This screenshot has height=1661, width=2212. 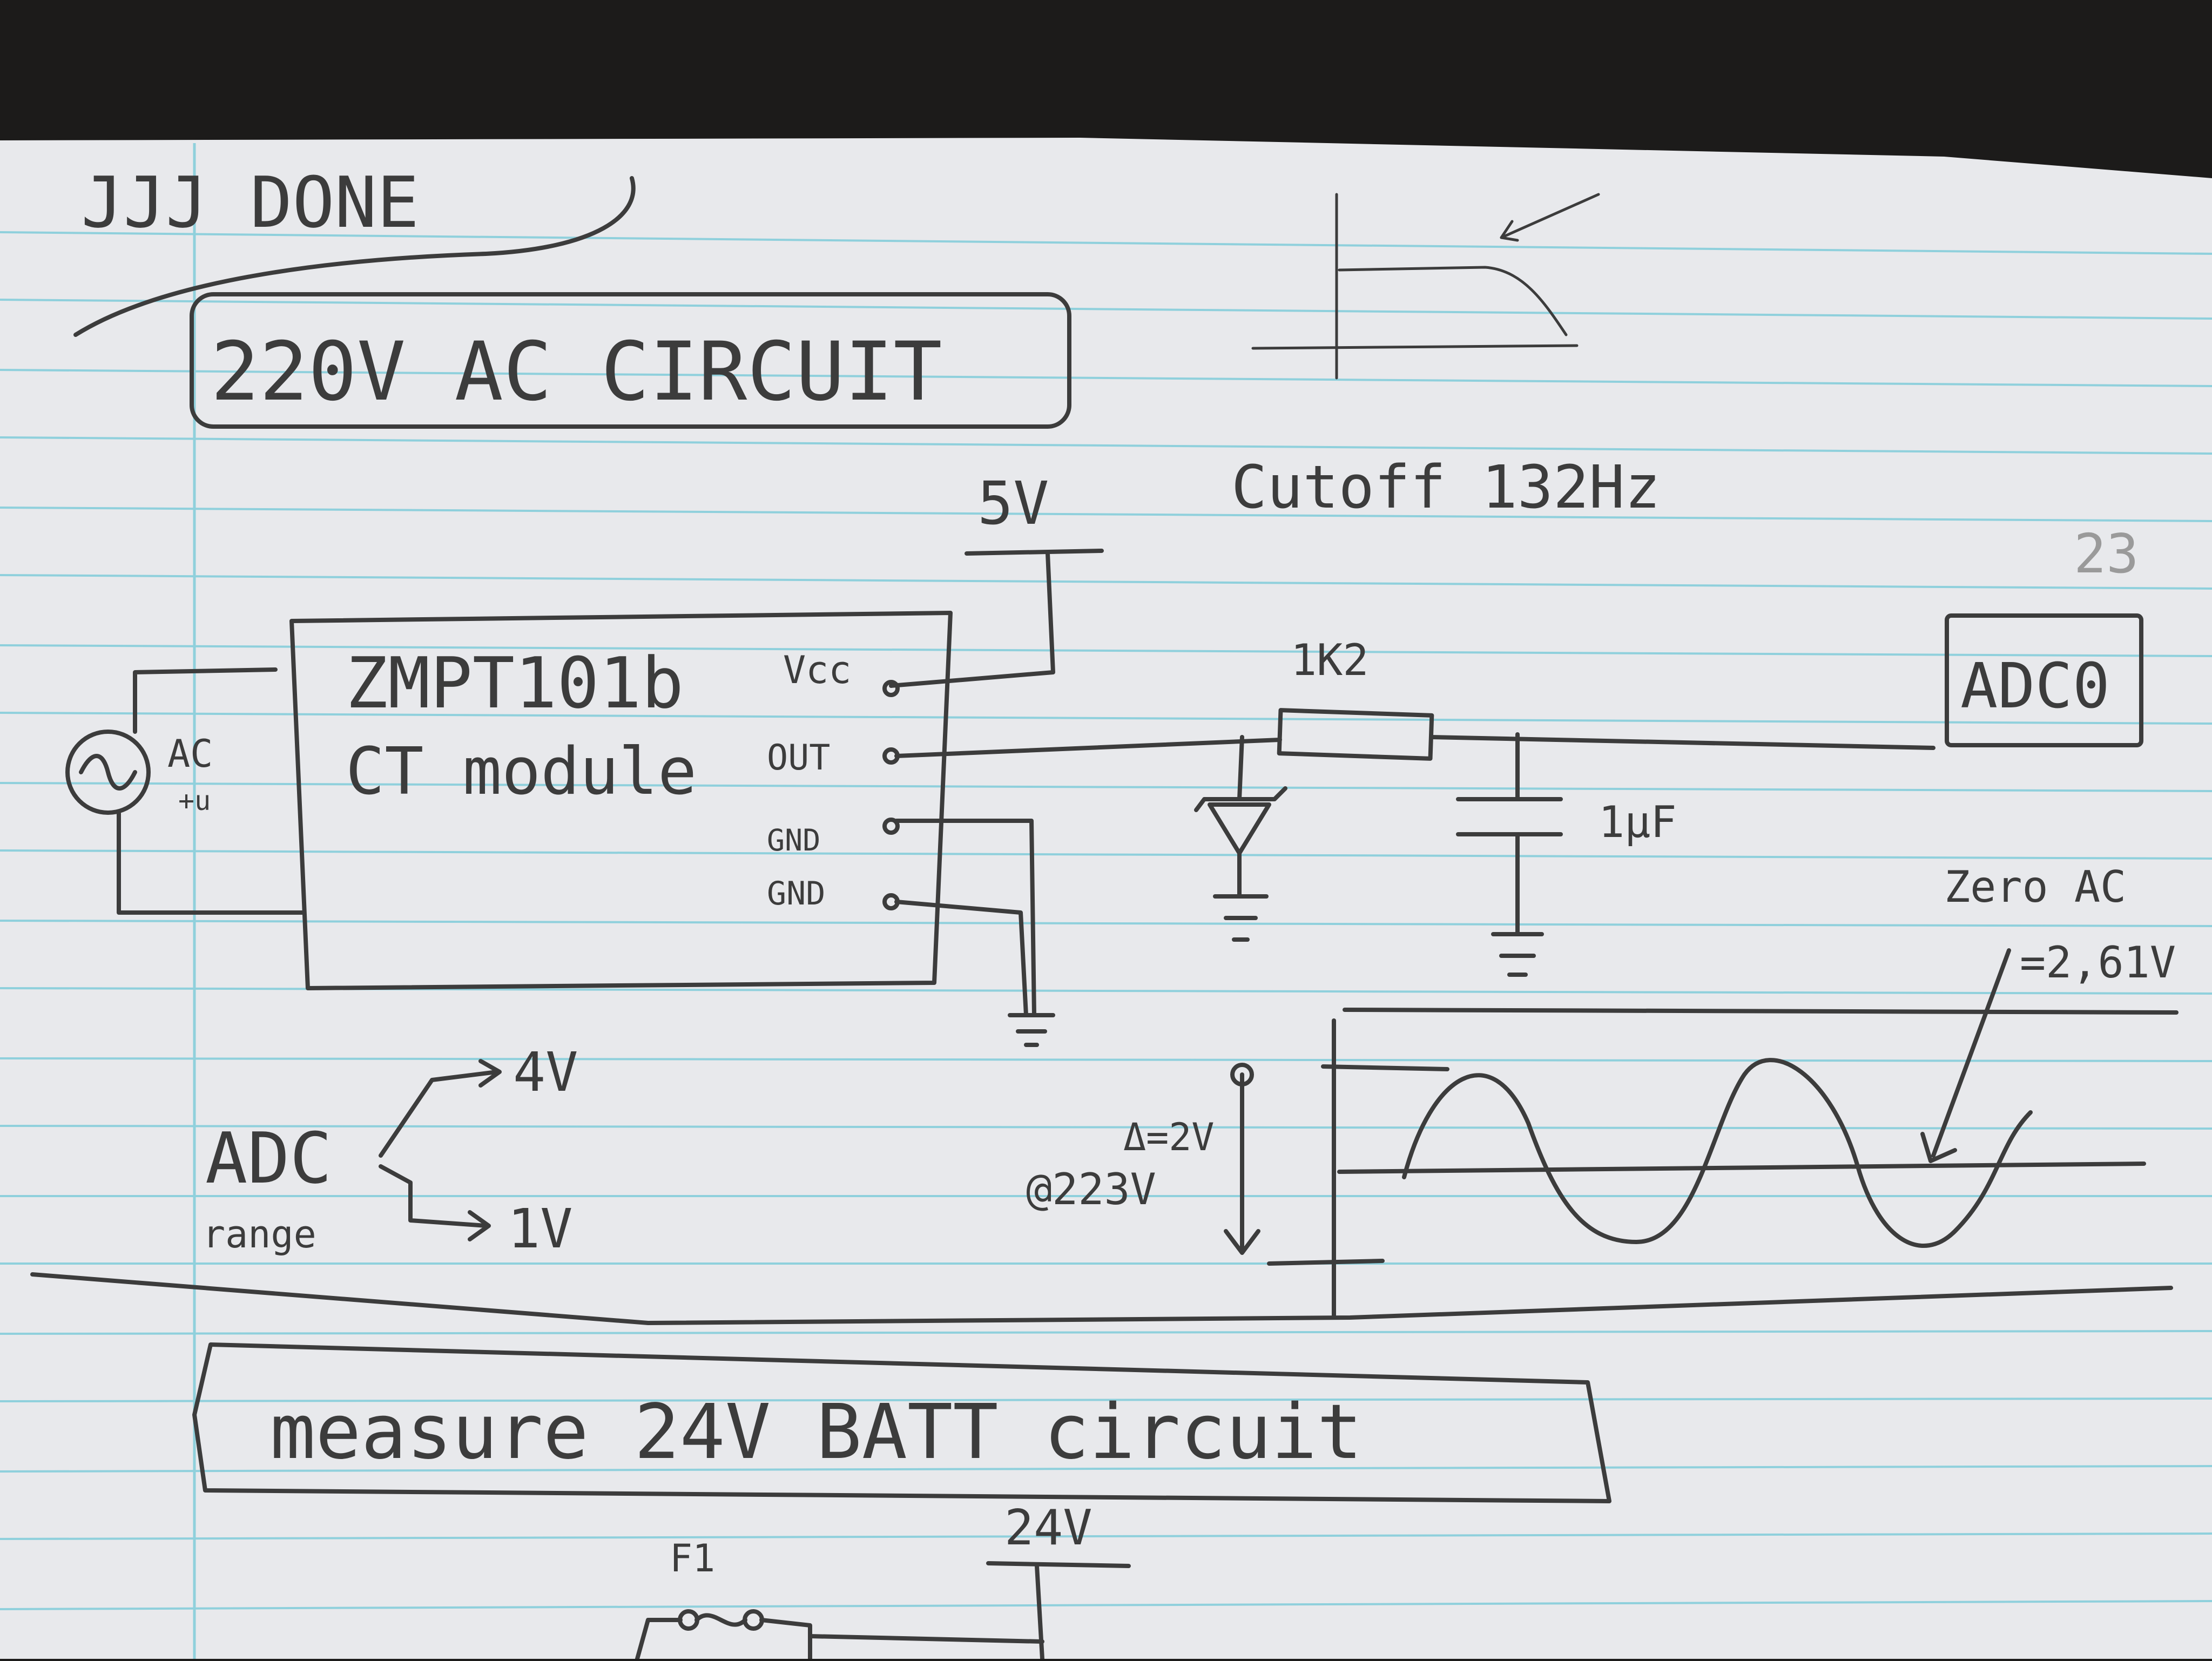 I want to click on done-note: JJJ DONE, so click(x=250, y=202).